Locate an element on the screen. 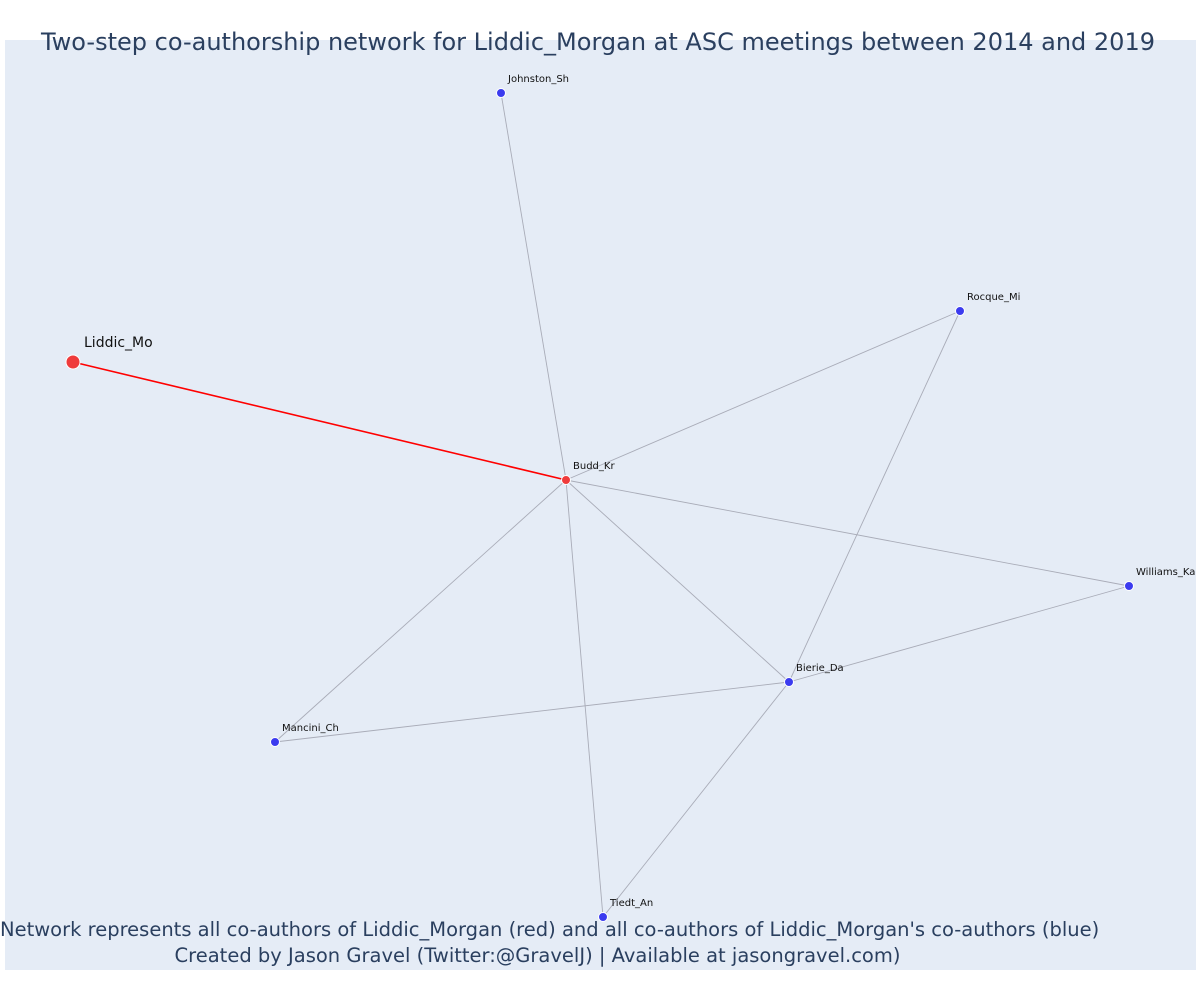 The height and width of the screenshot is (1000, 1200). node-label-Tiedt_An: Tiedt_An is located at coordinates (631, 903).